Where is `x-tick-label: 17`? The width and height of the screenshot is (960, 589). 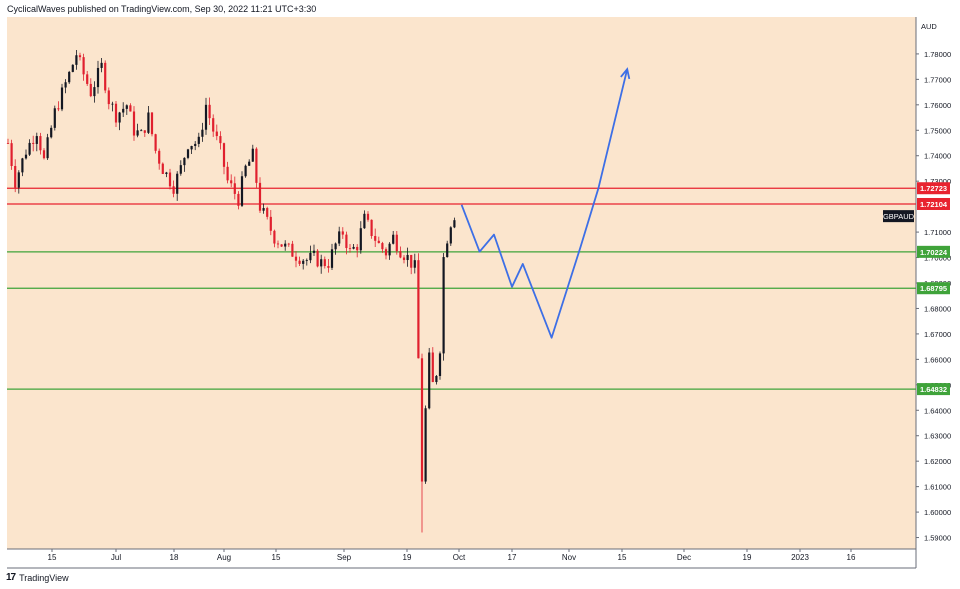 x-tick-label: 17 is located at coordinates (512, 557).